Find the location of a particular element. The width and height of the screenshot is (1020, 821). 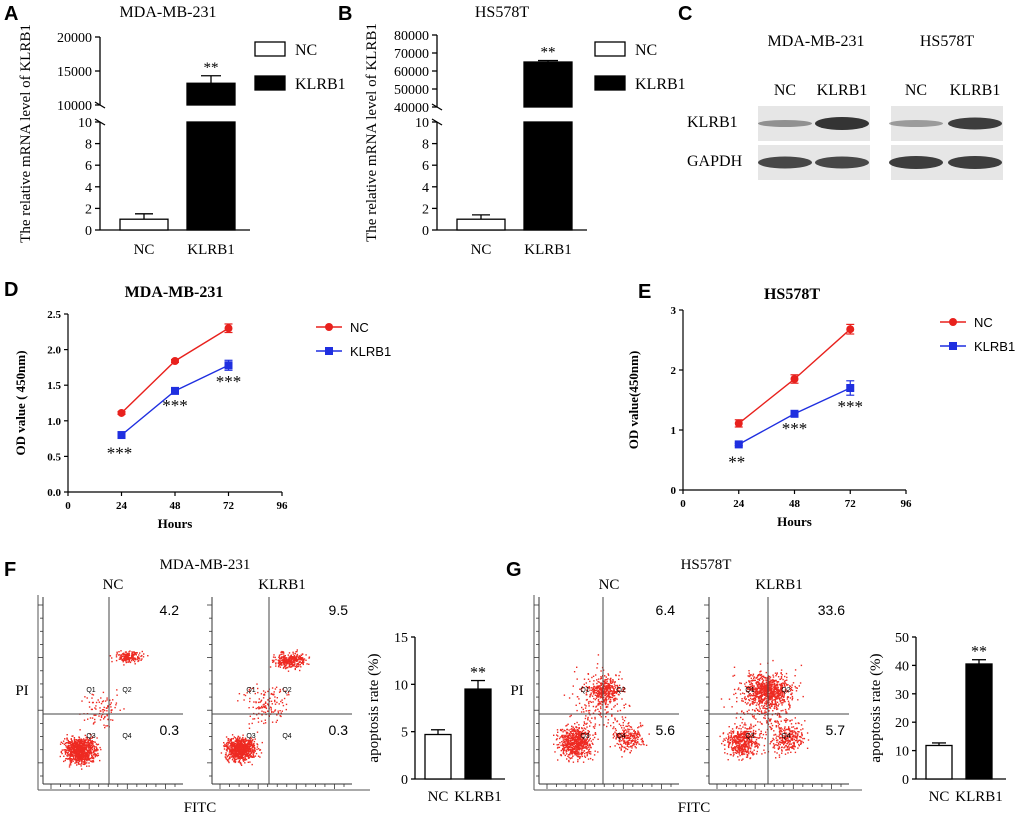

quadrant-label: Q4 is located at coordinates (620, 736).